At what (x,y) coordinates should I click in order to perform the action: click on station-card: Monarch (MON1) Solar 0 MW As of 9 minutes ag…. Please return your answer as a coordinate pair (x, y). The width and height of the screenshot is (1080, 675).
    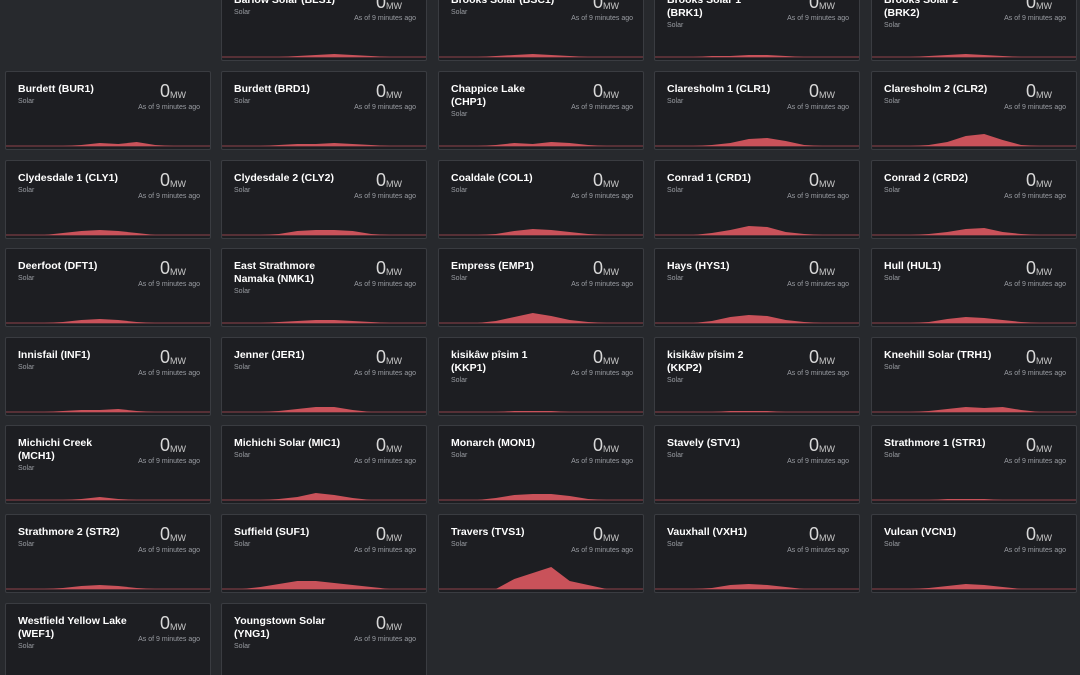
    Looking at the image, I should click on (541, 465).